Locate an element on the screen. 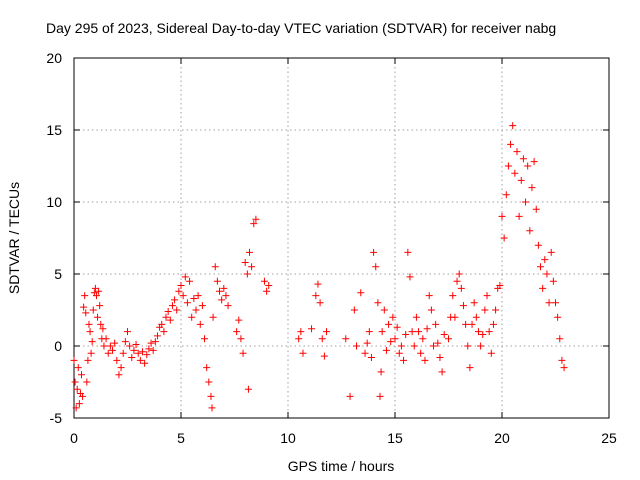  y-tick-label: 10 is located at coordinates (54, 202).